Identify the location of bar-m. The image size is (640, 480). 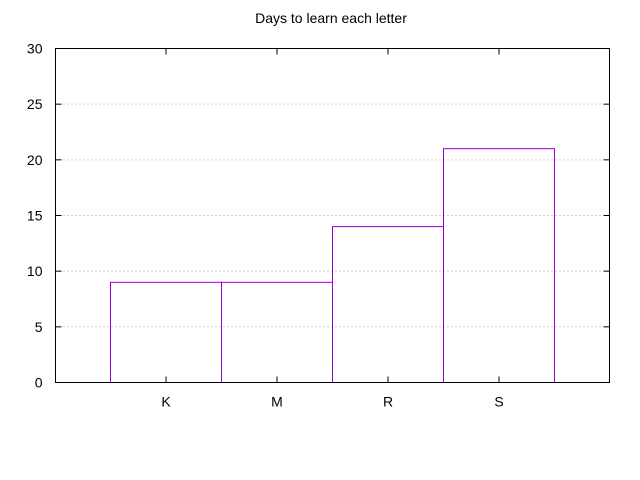
(277, 332).